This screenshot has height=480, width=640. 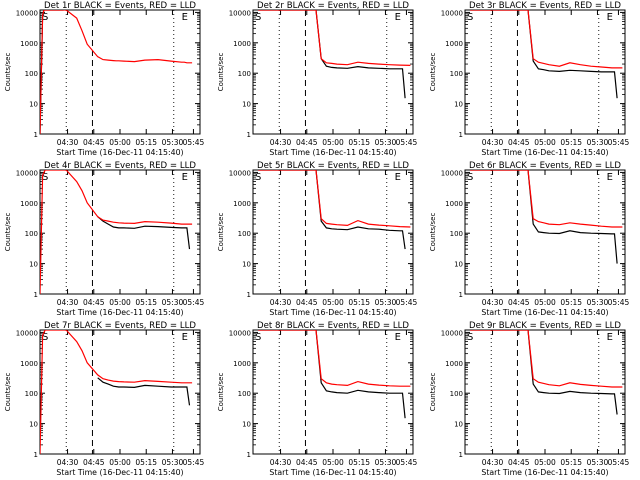 What do you see at coordinates (545, 166) in the screenshot?
I see `panel-title: Det 6r BLACK = Events, RED = LLD` at bounding box center [545, 166].